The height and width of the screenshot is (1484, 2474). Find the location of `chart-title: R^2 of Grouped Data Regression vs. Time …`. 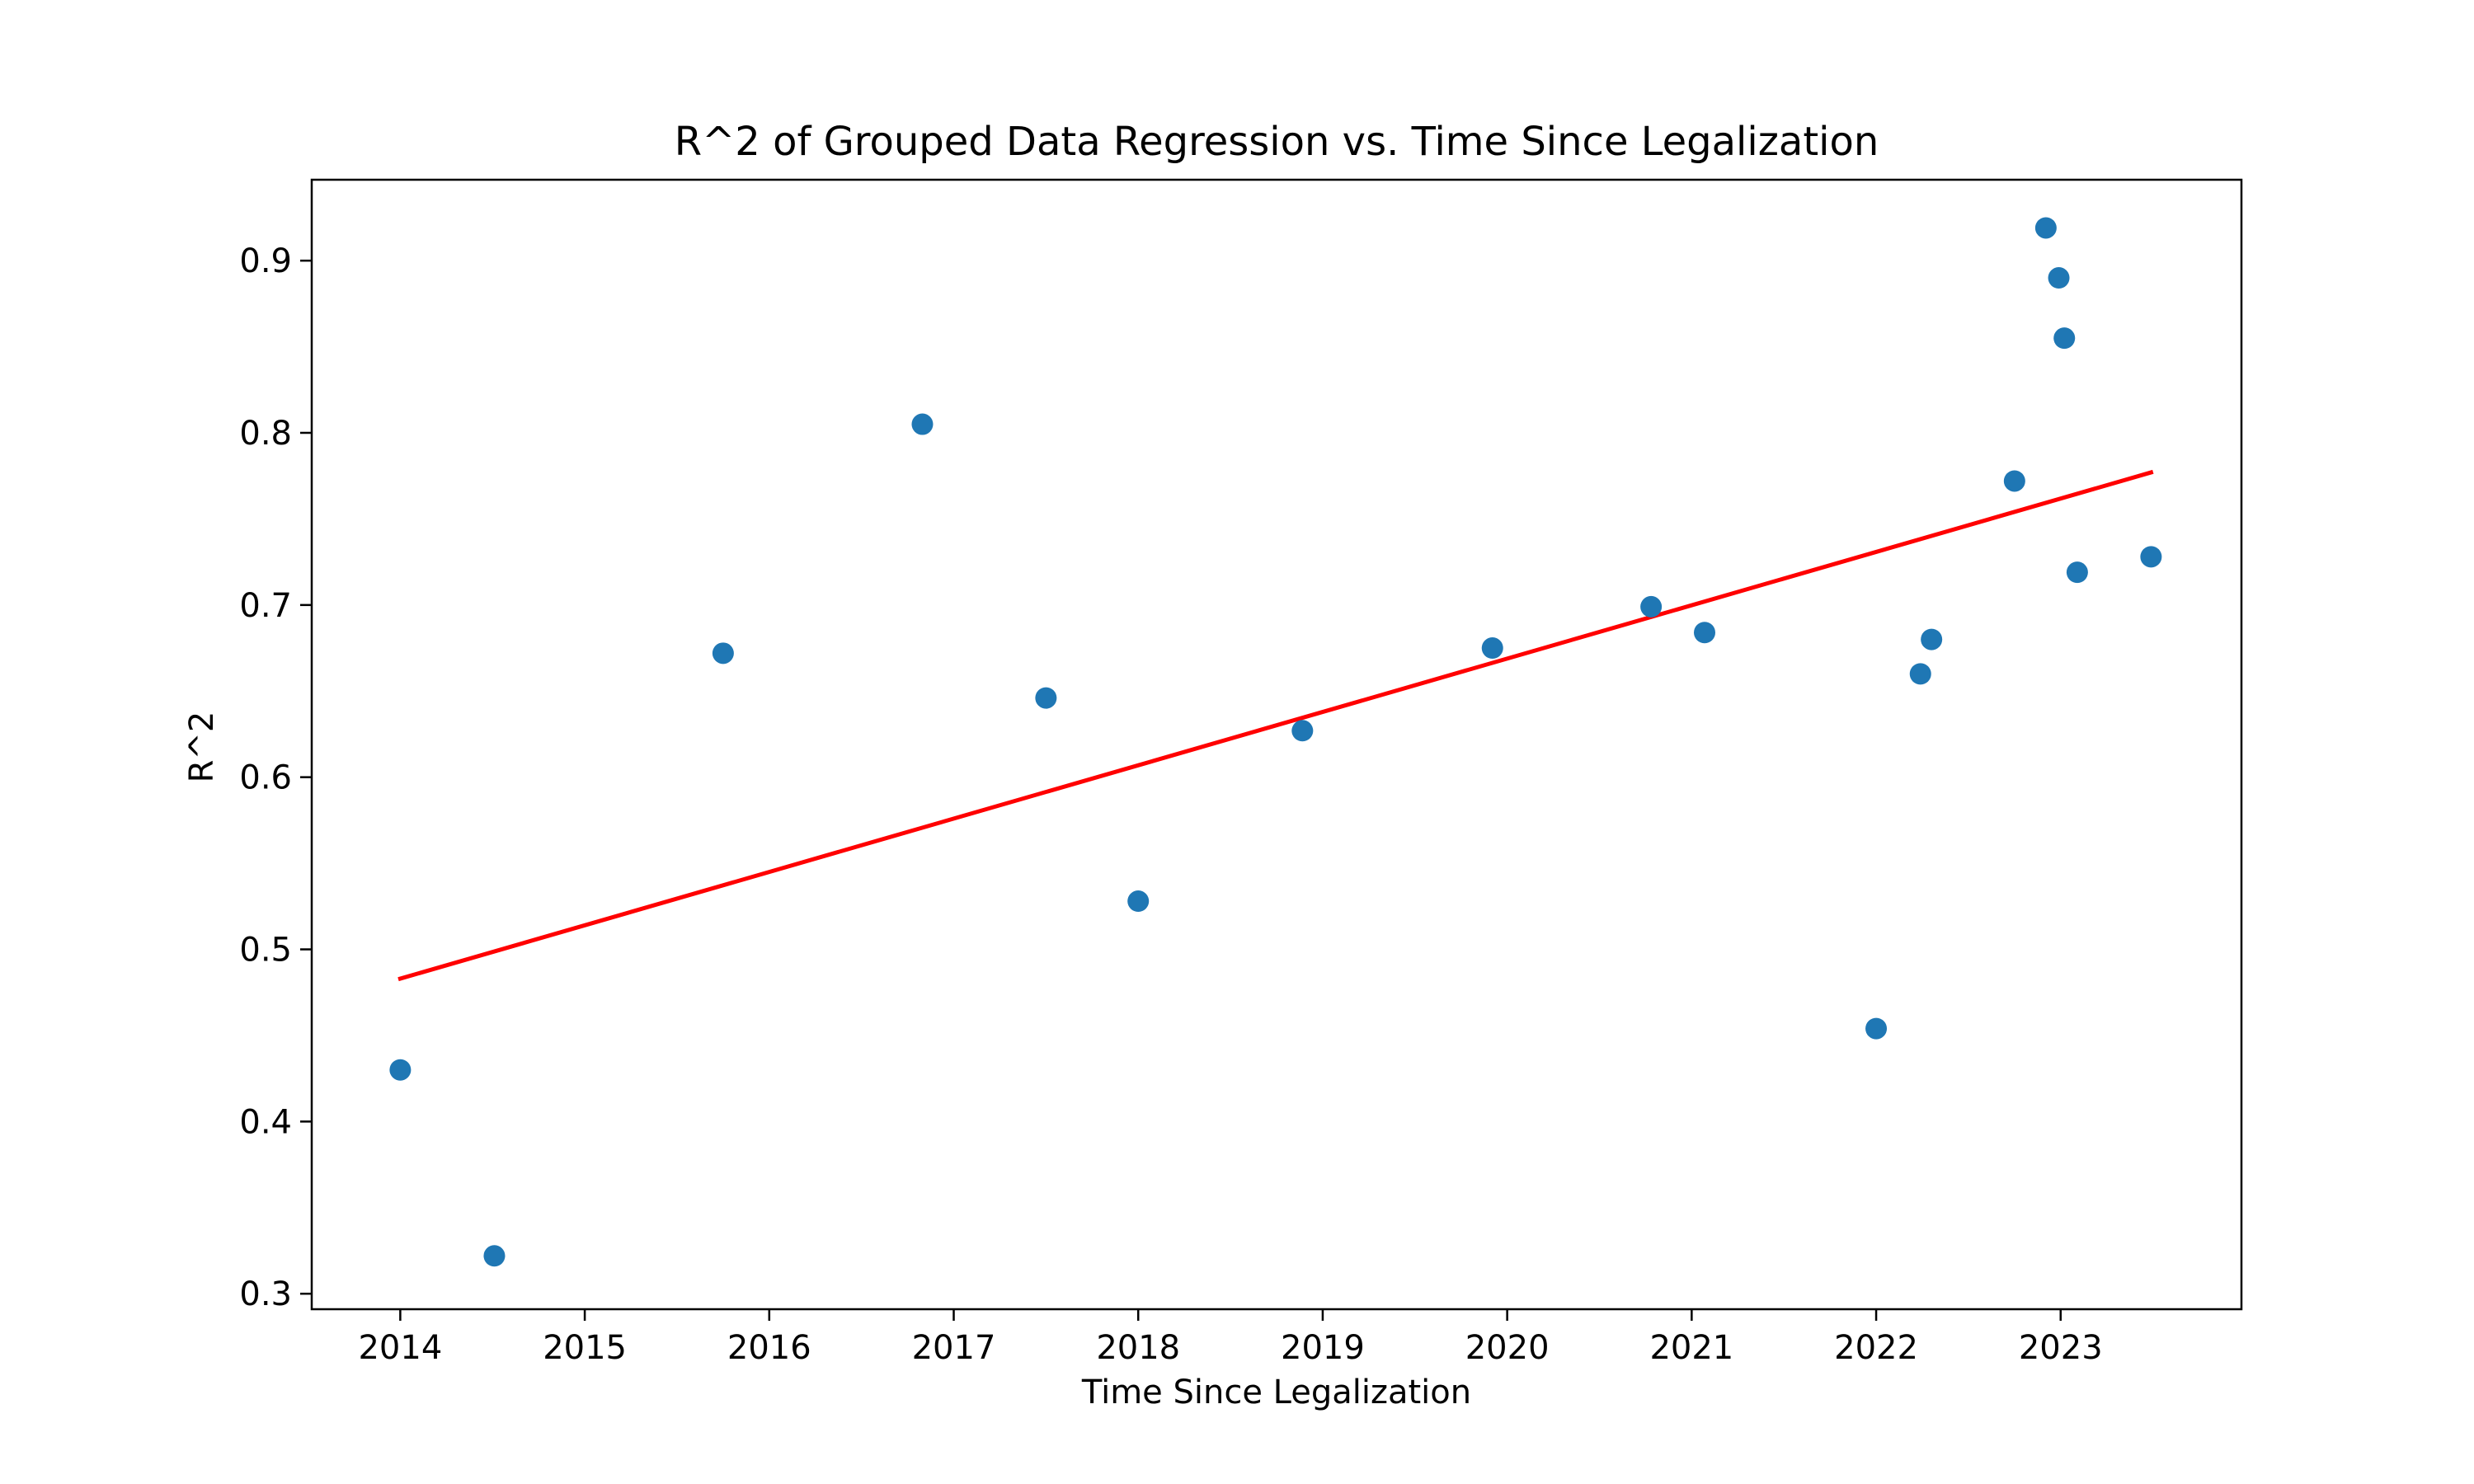

chart-title: R^2 of Grouped Data Regression vs. Time … is located at coordinates (1277, 142).